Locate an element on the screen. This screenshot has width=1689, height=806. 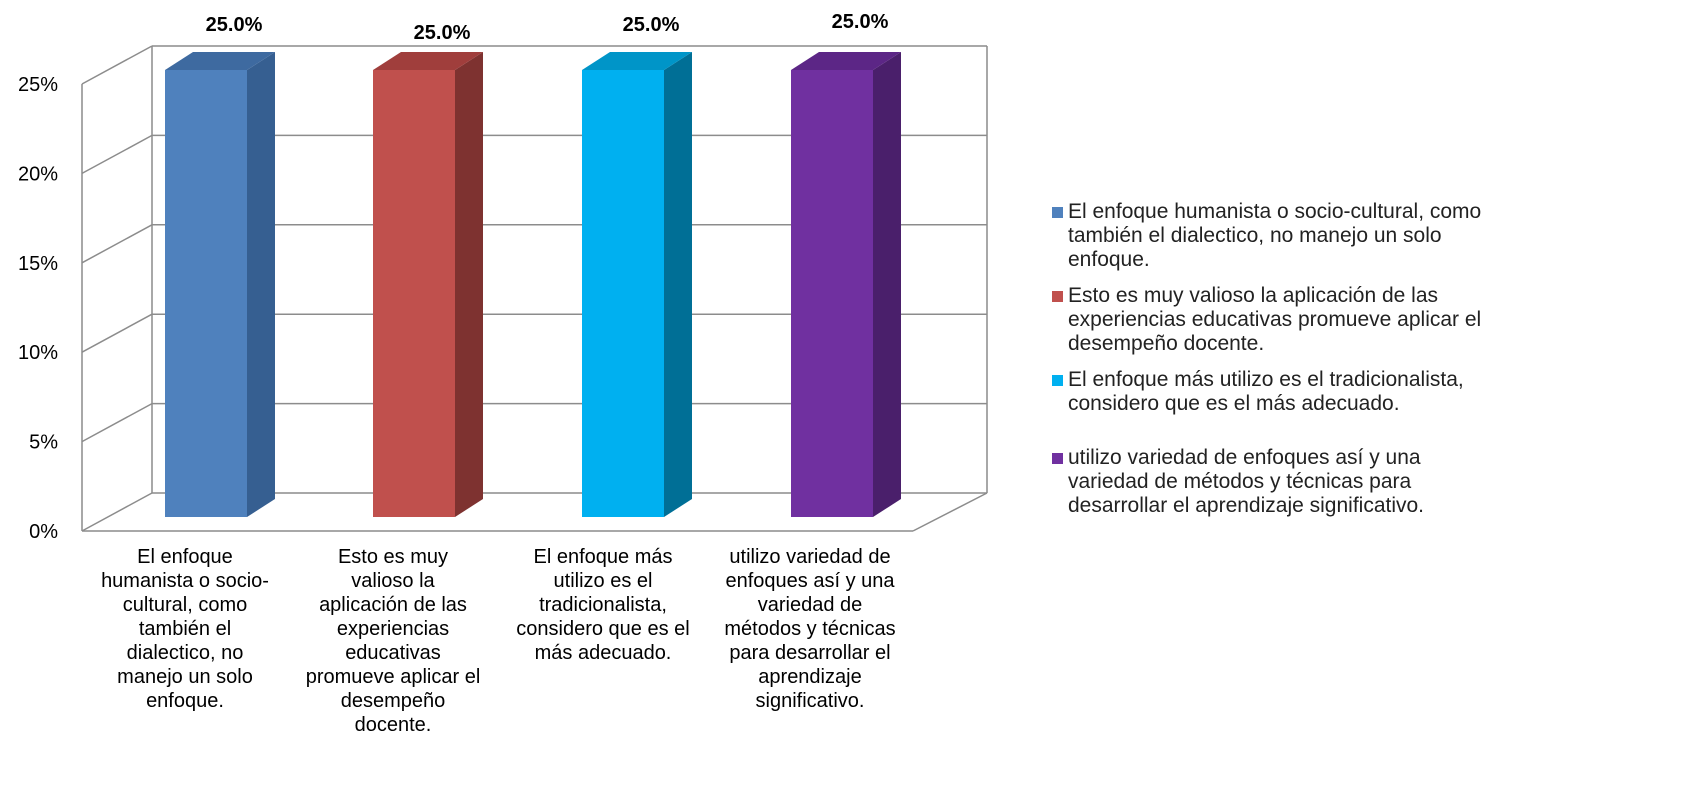
y-tick-label: 15% is located at coordinates (38, 264).